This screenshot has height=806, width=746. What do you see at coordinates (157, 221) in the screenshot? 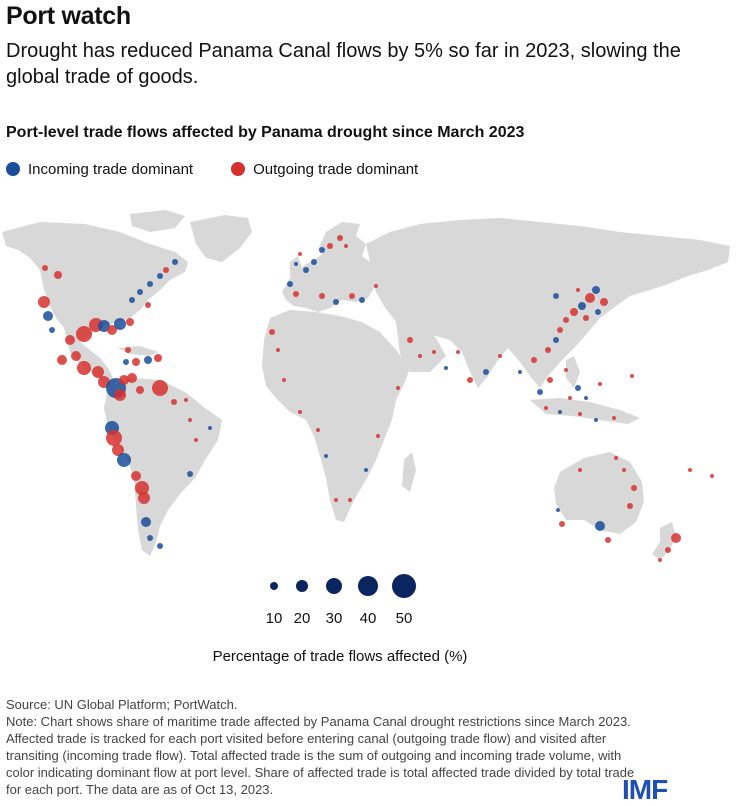
I see `canadian-islands-land` at bounding box center [157, 221].